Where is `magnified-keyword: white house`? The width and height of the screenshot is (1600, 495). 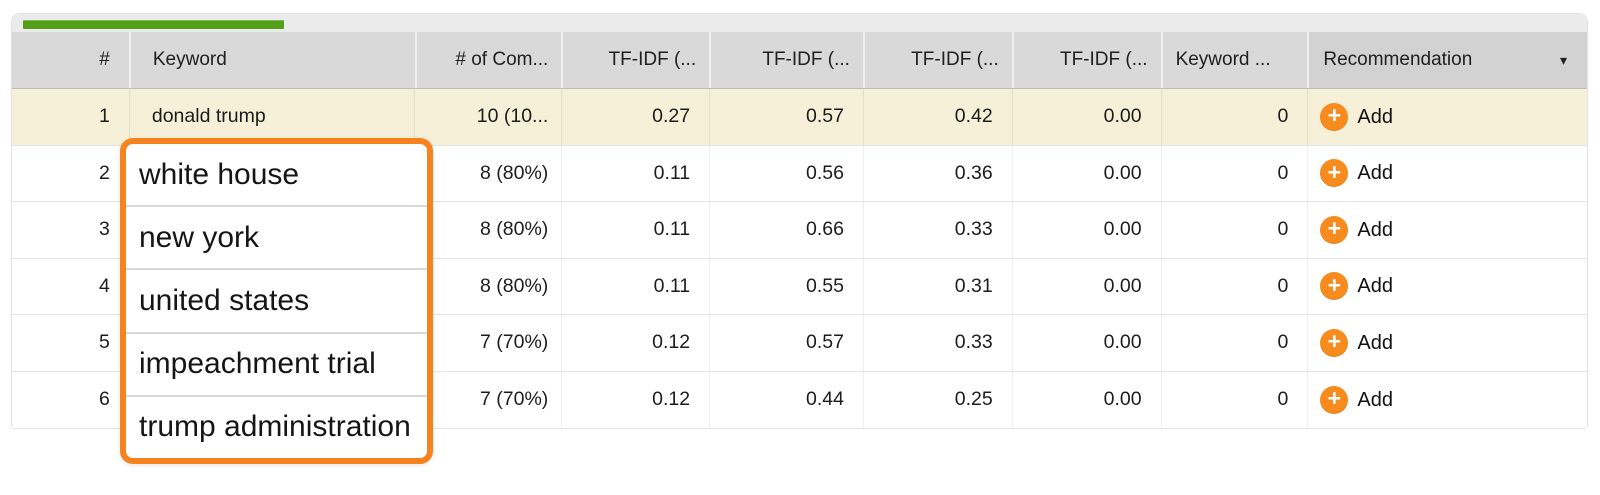 magnified-keyword: white house is located at coordinates (276, 176).